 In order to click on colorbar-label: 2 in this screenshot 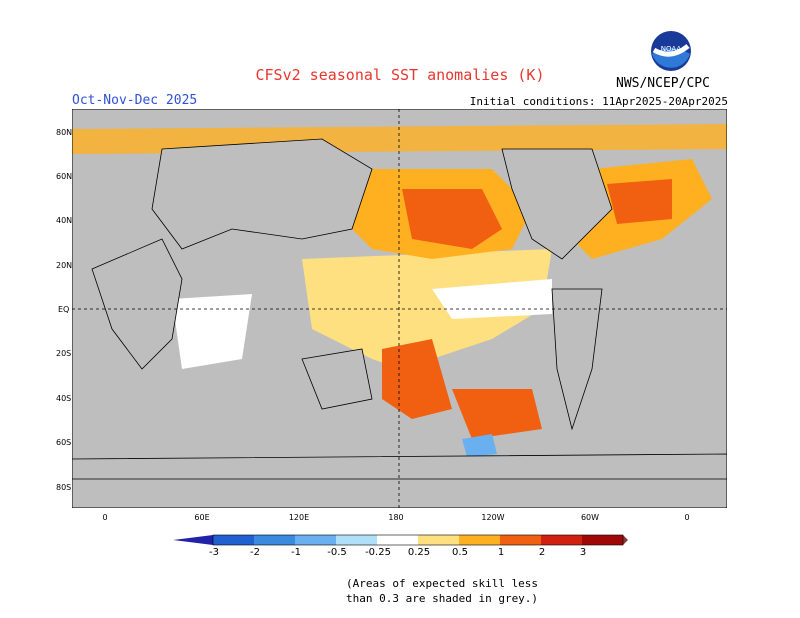, I will do `click(542, 552)`.